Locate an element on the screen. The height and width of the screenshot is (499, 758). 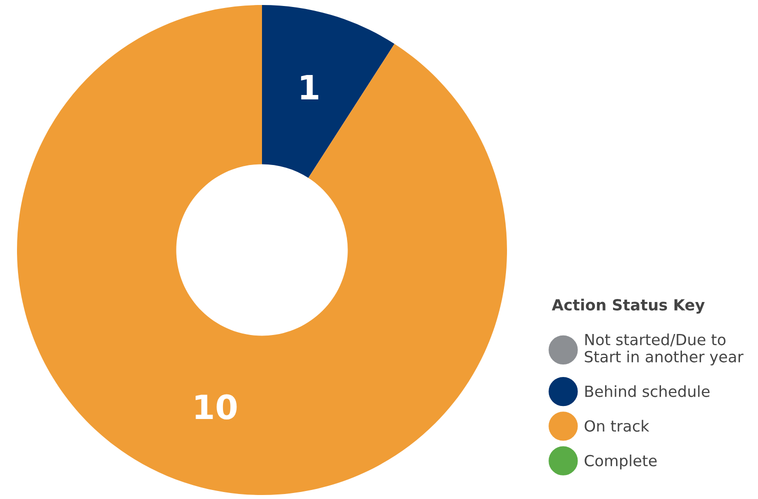
data-label: 1 is located at coordinates (309, 87).